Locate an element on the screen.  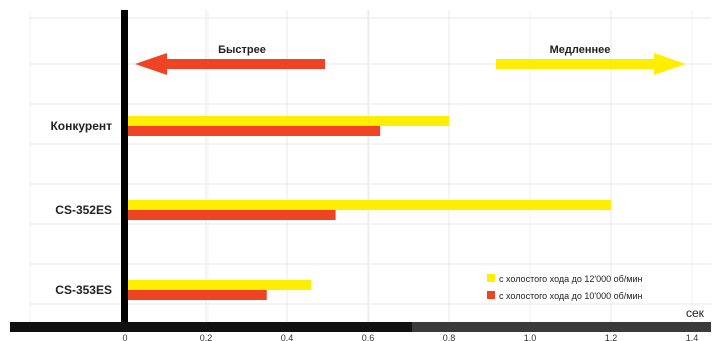
arrow-annotations: Быстрее Медленнее is located at coordinates (410, 59).